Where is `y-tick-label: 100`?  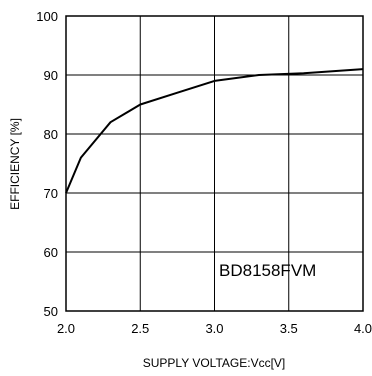
y-tick-label: 100 is located at coordinates (47, 16).